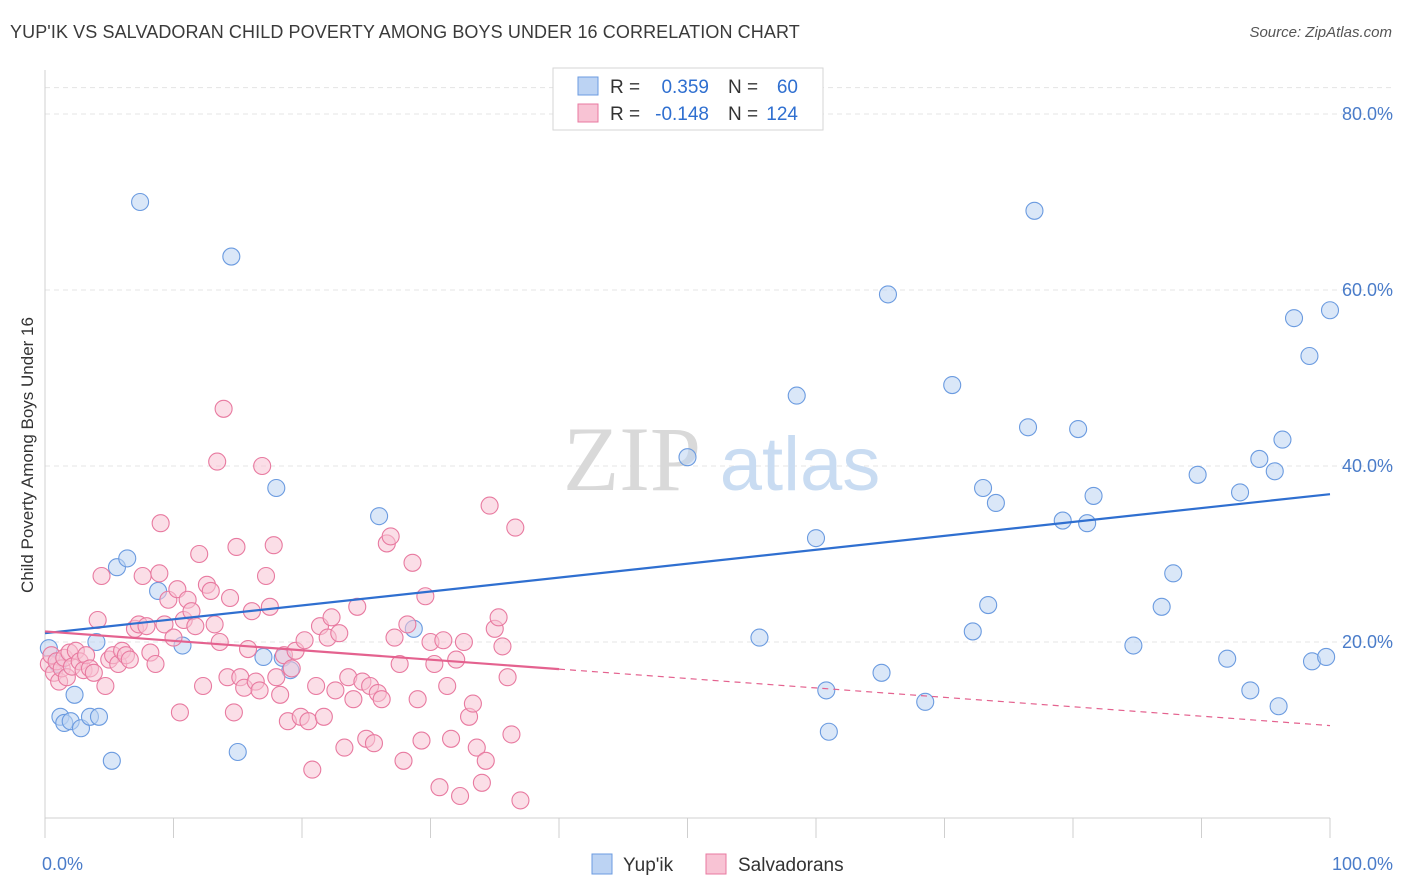 This screenshot has height=892, width=1406. Describe the element at coordinates (1367, 466) in the screenshot. I see `y-tick-label-1: 40.0%` at that location.